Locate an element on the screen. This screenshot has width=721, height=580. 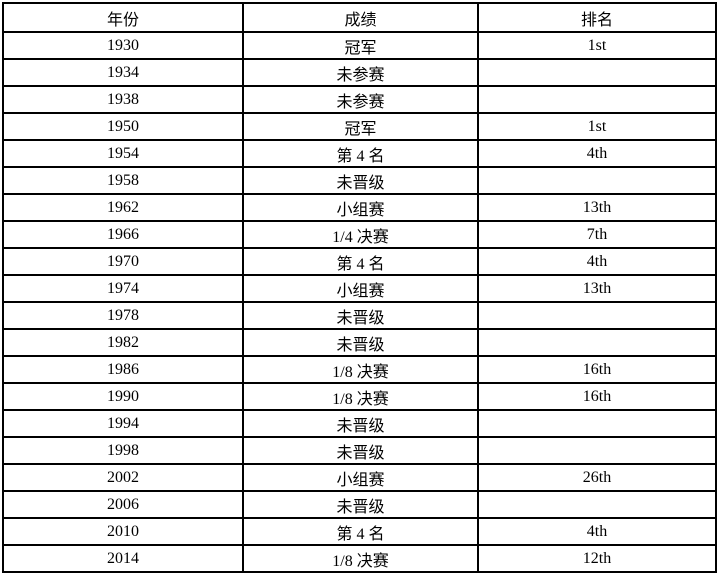
table-row: 1978 未晋级 is located at coordinates (359, 315).